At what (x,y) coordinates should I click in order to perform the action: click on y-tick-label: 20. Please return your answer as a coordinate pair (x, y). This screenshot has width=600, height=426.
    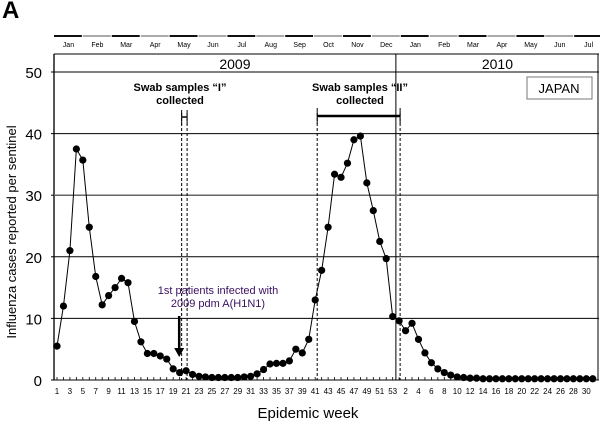
    Looking at the image, I should click on (33, 258).